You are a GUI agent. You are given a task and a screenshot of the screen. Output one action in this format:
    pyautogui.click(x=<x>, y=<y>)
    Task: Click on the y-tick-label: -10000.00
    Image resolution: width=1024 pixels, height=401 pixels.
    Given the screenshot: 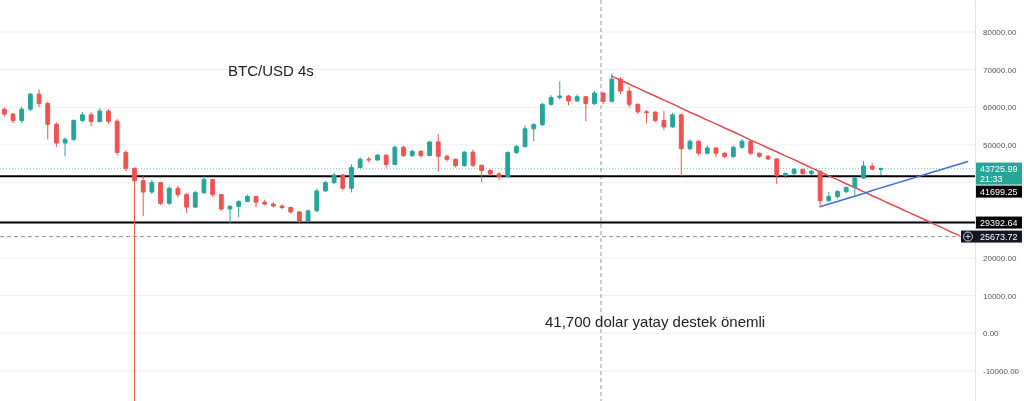 What is the action you would take?
    pyautogui.click(x=1001, y=371)
    